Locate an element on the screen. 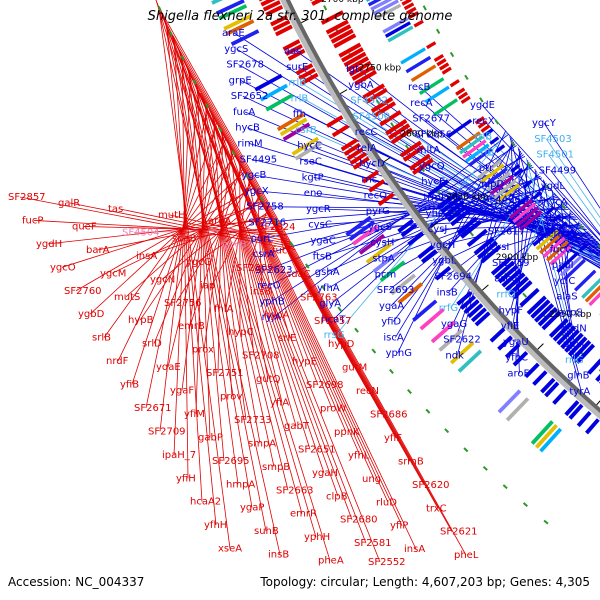 Image resolution: width=600 pixels, height=600 pixels. gene-label: SF2677 is located at coordinates (431, 119).